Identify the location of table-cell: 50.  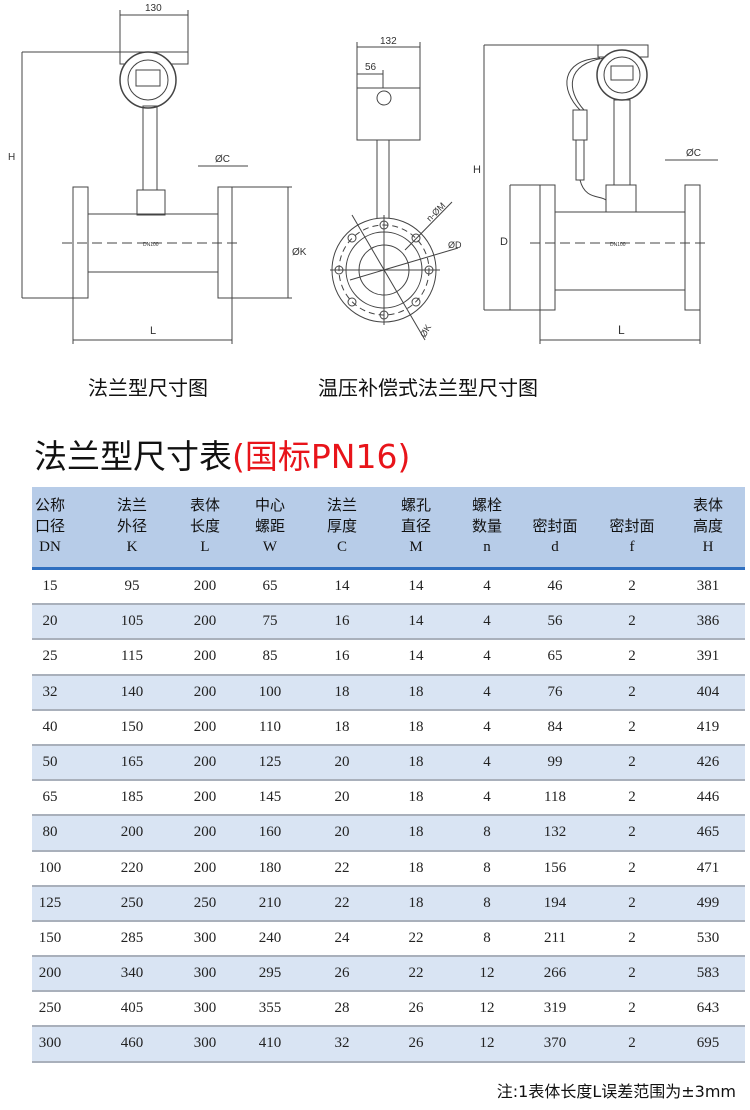
(50, 761).